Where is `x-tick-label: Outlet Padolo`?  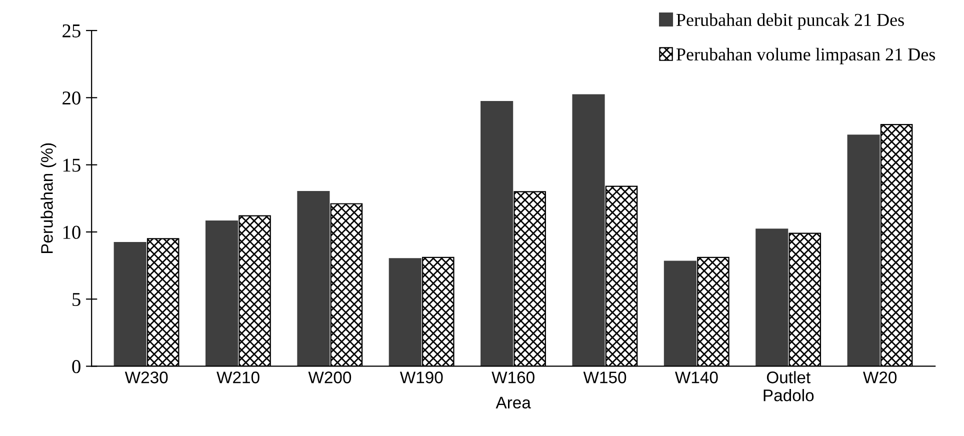 x-tick-label: Outlet Padolo is located at coordinates (789, 386).